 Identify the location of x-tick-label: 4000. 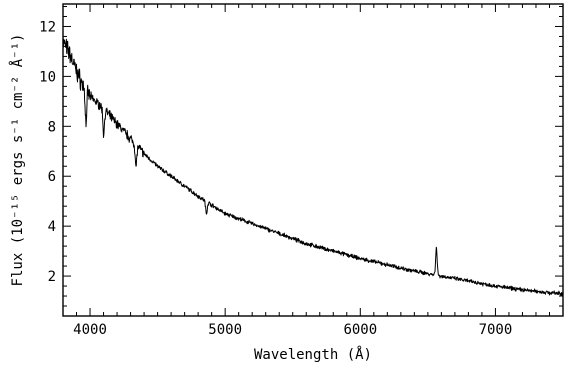
(90, 330).